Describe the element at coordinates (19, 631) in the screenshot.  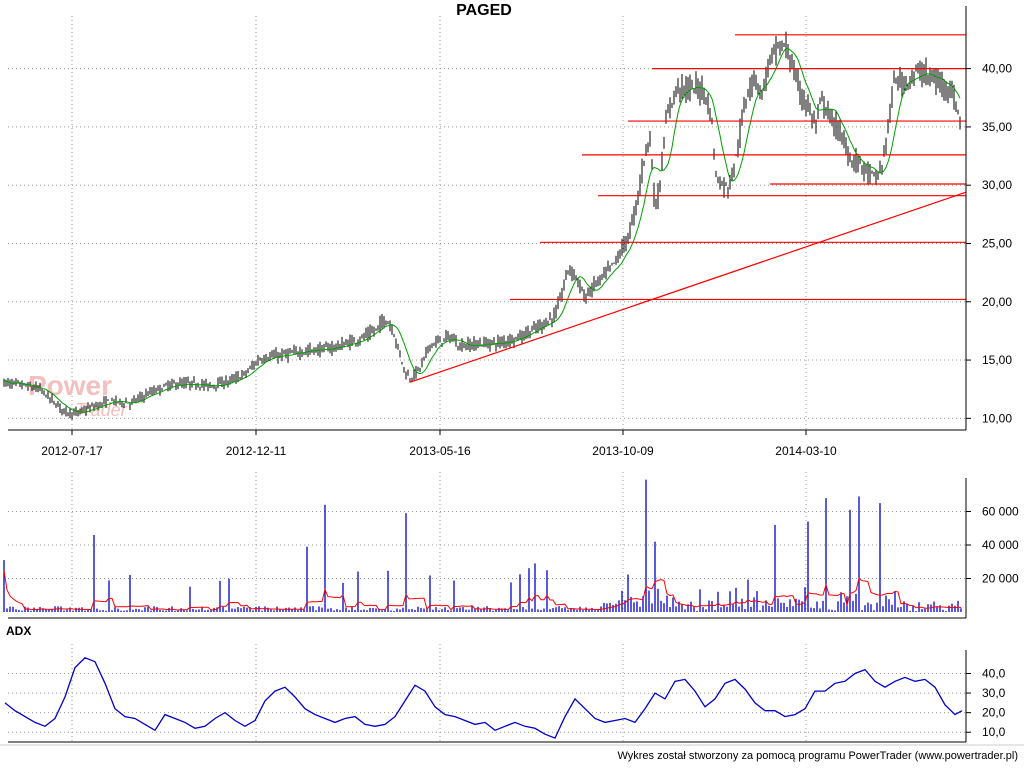
I see `adx-panel-label: ADX` at that location.